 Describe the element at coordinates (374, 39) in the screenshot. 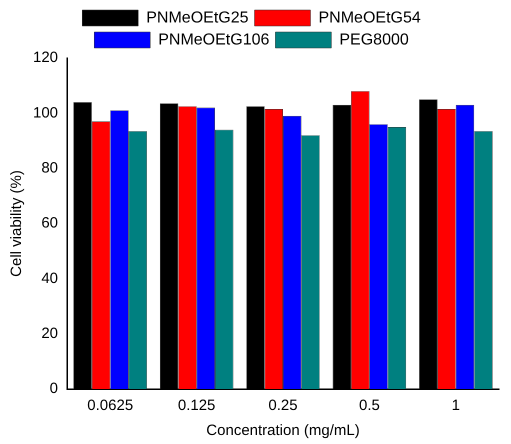

I see `legend-label: PEG8000` at that location.